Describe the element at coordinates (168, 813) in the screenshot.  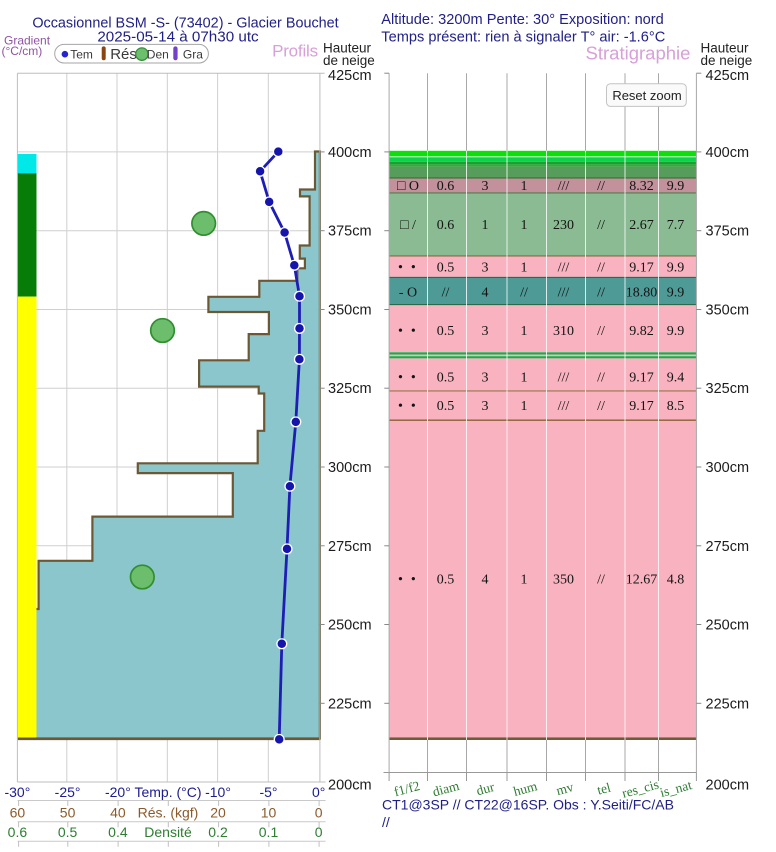
I see `svg-text: Rés. (kgf)` at that location.